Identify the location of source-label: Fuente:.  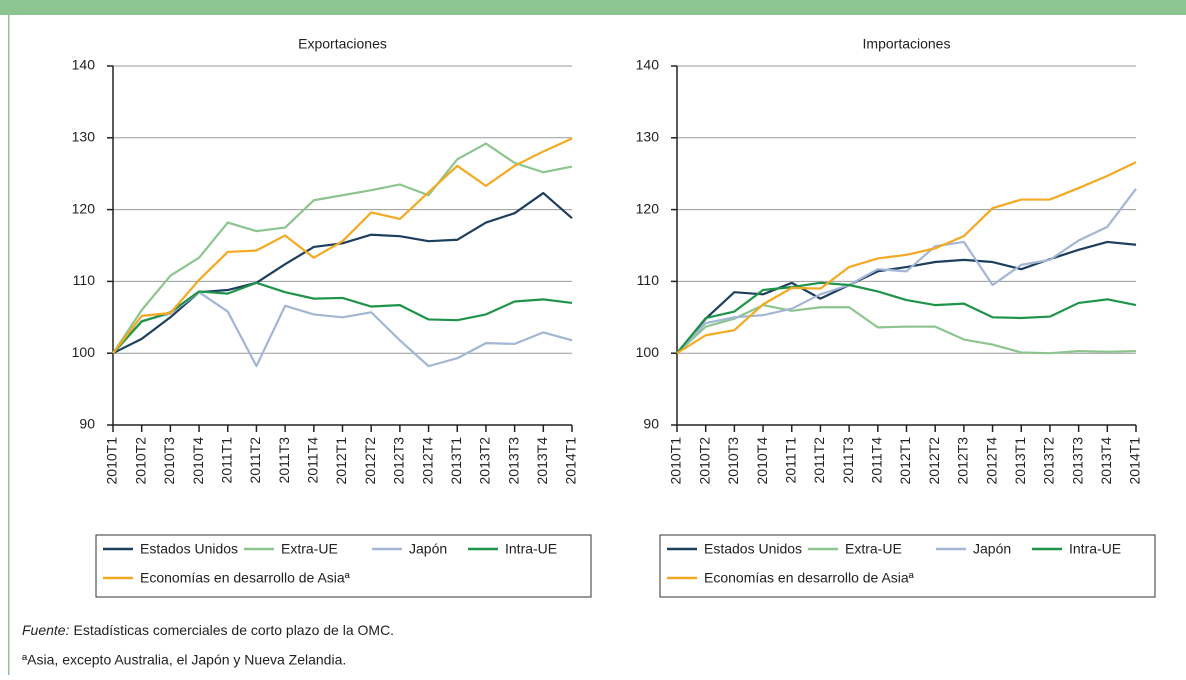
(46, 630).